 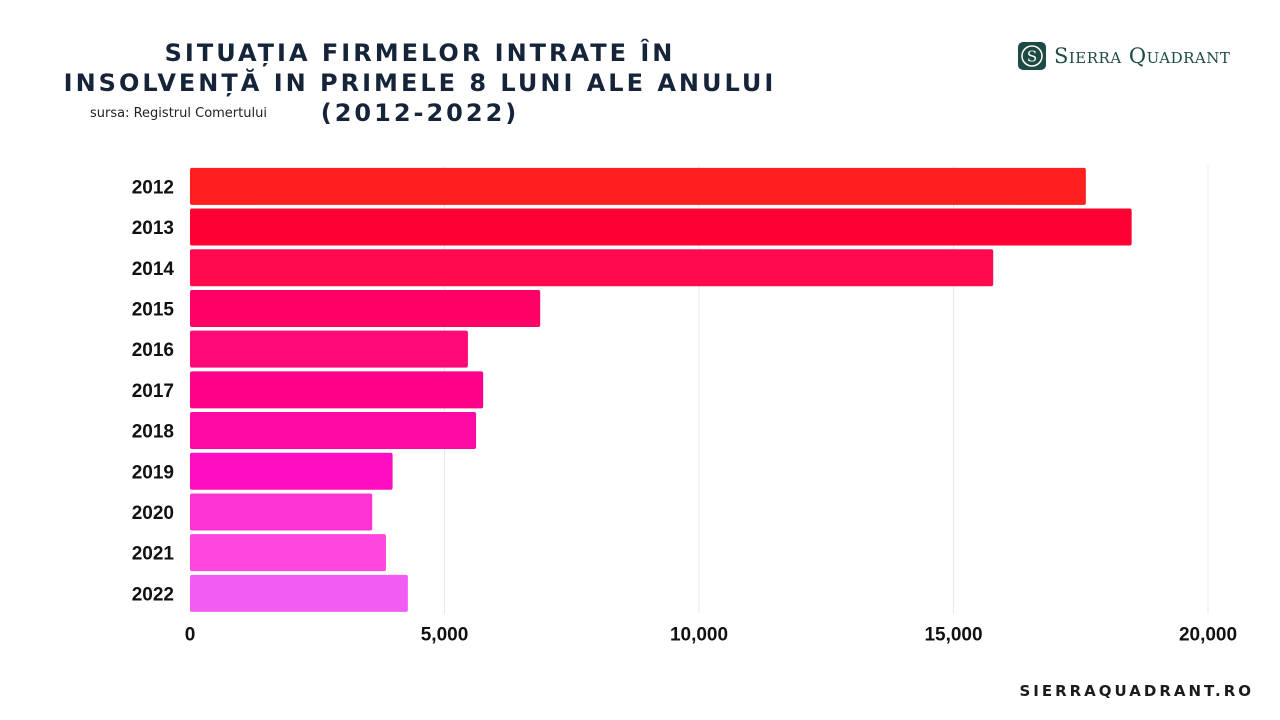 I want to click on bar-2012, so click(x=638, y=186).